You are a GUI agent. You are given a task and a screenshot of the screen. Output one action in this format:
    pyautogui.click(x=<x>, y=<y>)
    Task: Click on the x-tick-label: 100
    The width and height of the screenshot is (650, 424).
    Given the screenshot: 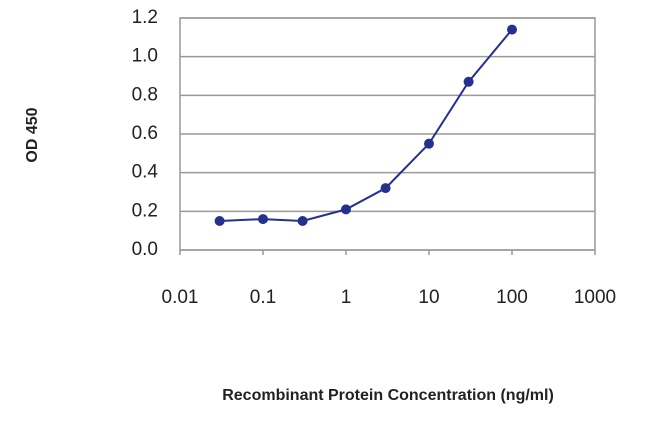 What is the action you would take?
    pyautogui.click(x=512, y=297)
    